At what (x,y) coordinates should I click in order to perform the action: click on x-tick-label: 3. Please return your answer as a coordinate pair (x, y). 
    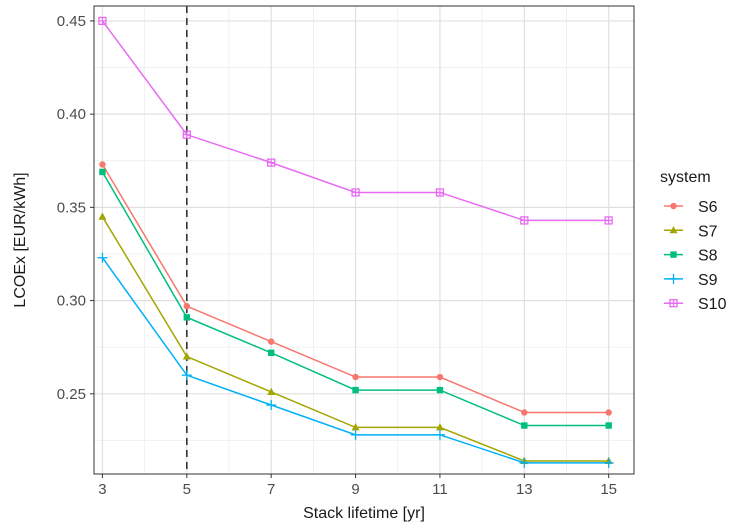
    Looking at the image, I should click on (102, 489).